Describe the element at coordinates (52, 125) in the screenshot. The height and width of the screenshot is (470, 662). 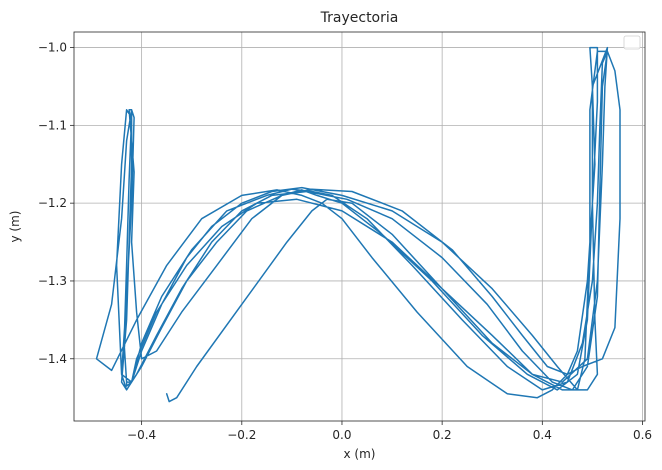
I see `y-tick-label: −1.1` at that location.